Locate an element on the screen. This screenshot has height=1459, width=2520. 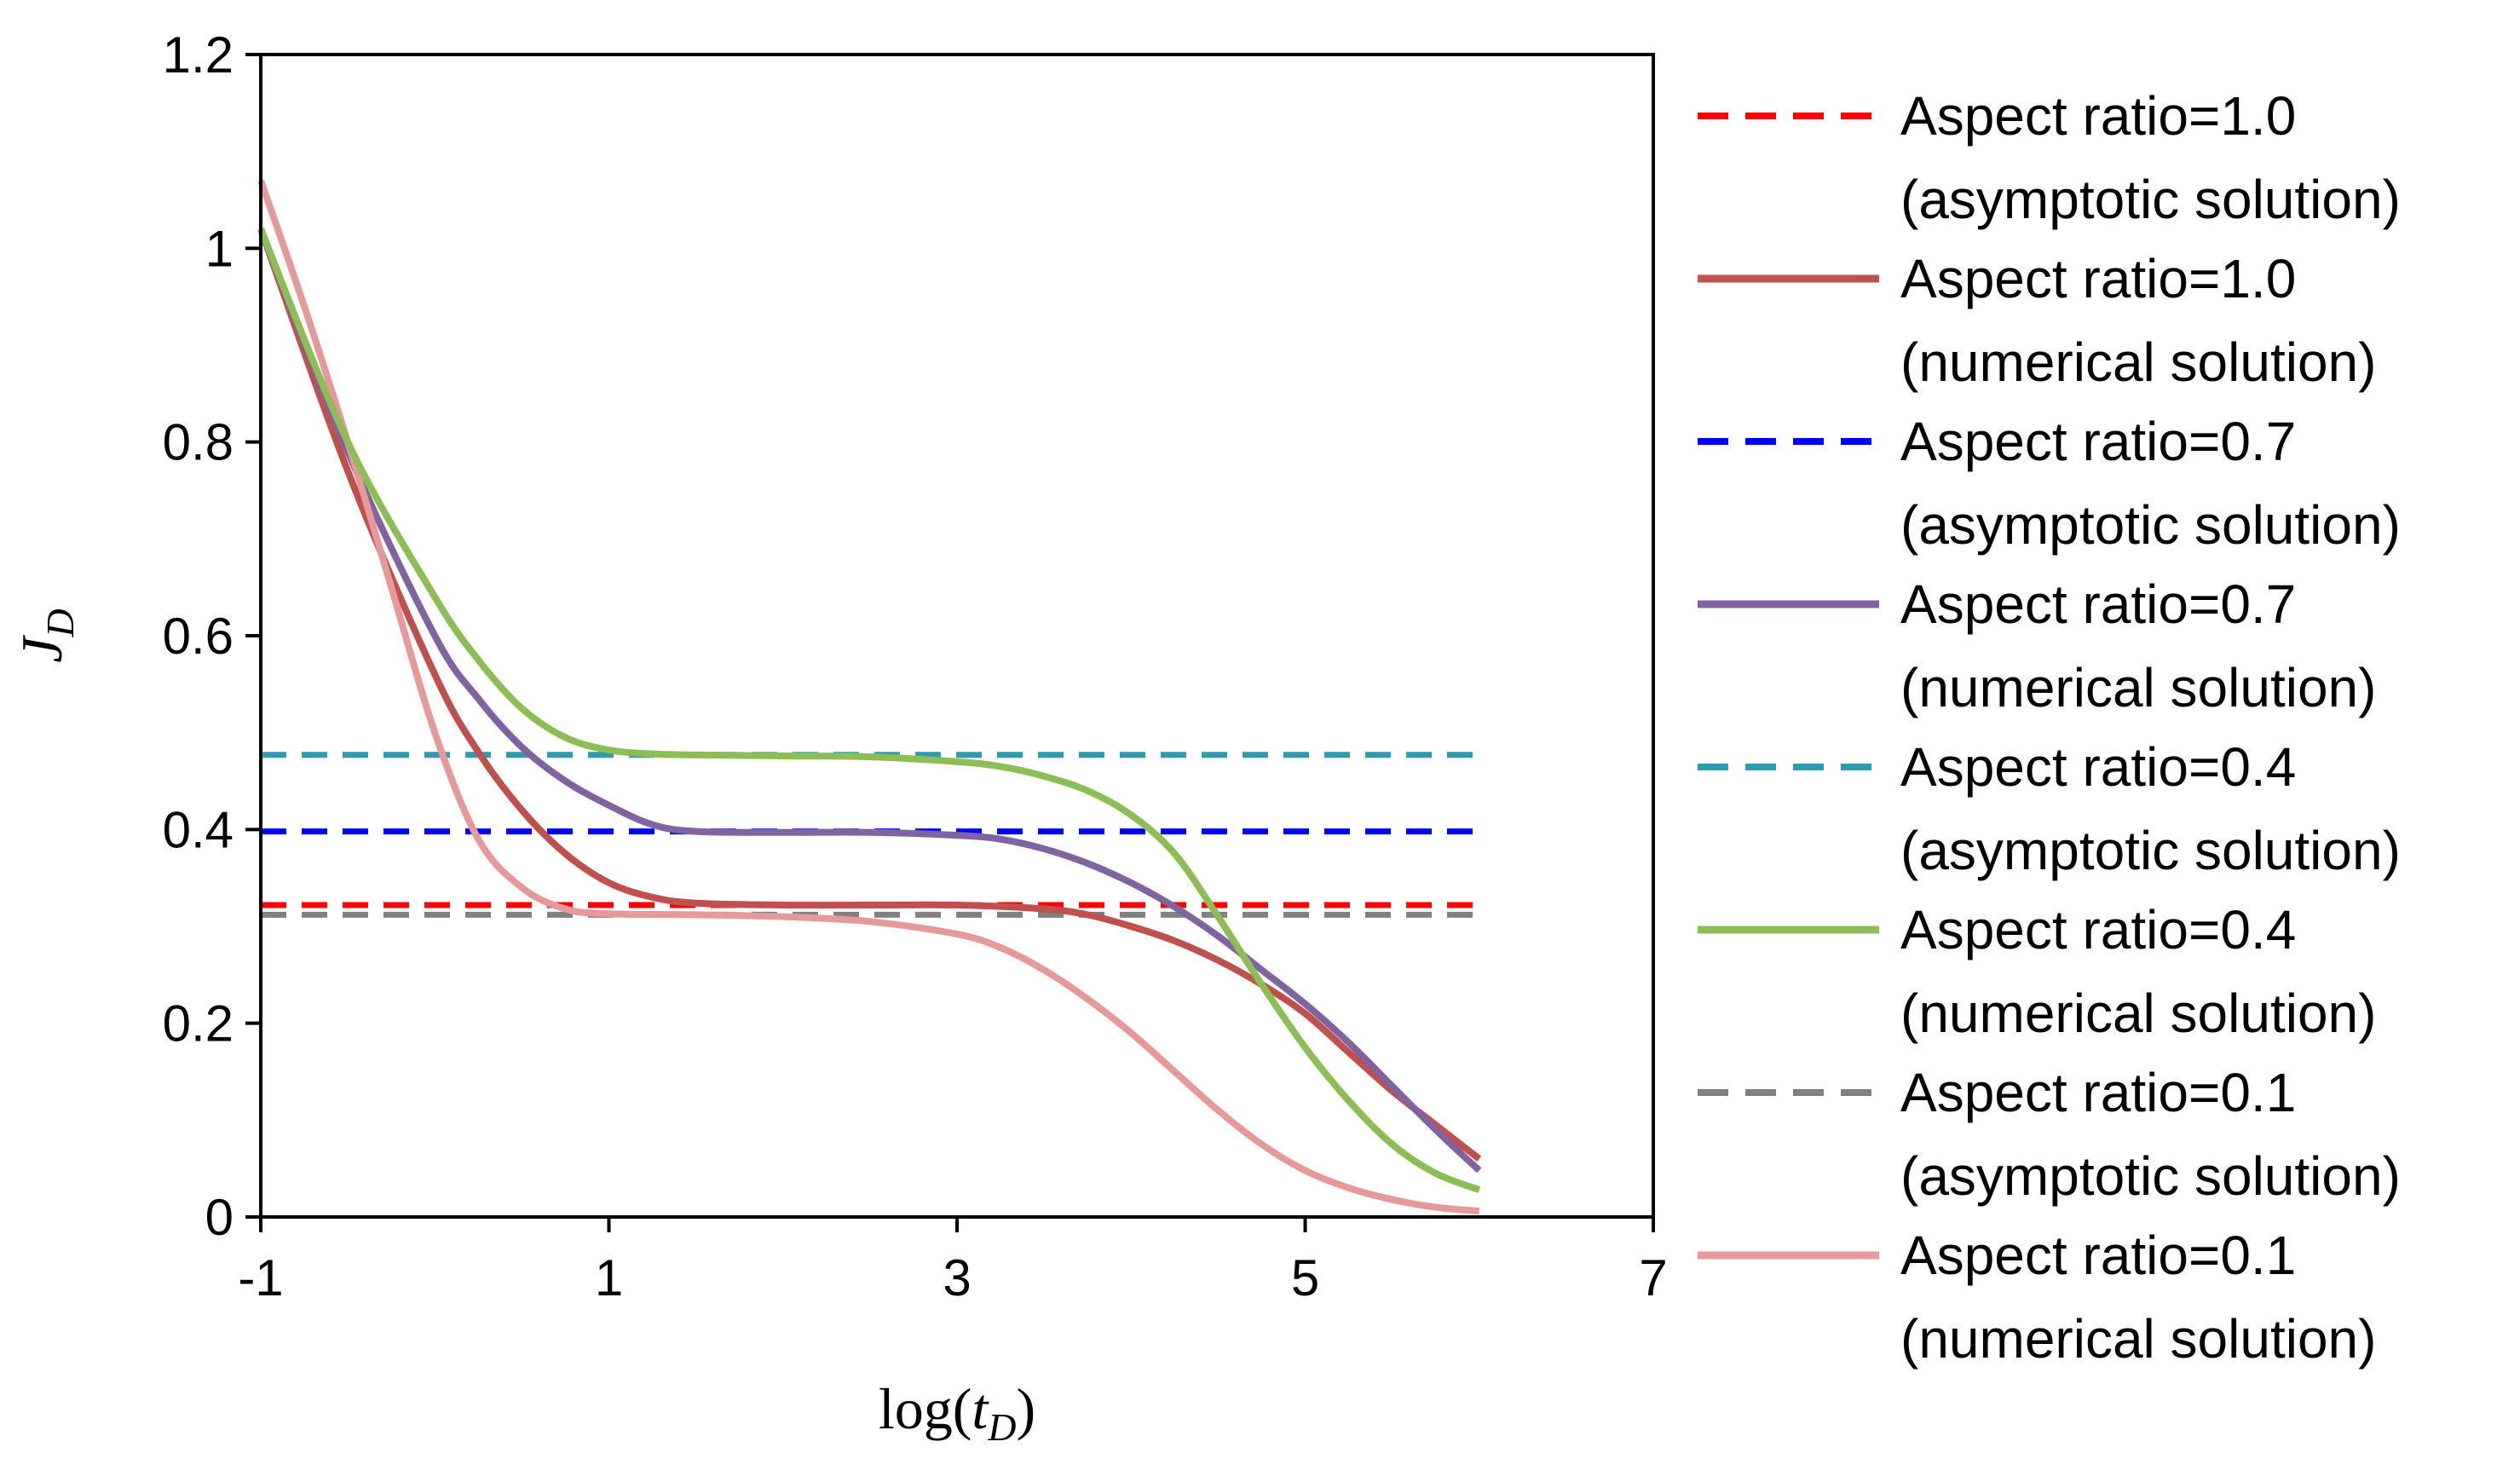
legend-entry-ar10-num: Aspect ratio=1.0 (numerical solution) is located at coordinates (2037, 320).